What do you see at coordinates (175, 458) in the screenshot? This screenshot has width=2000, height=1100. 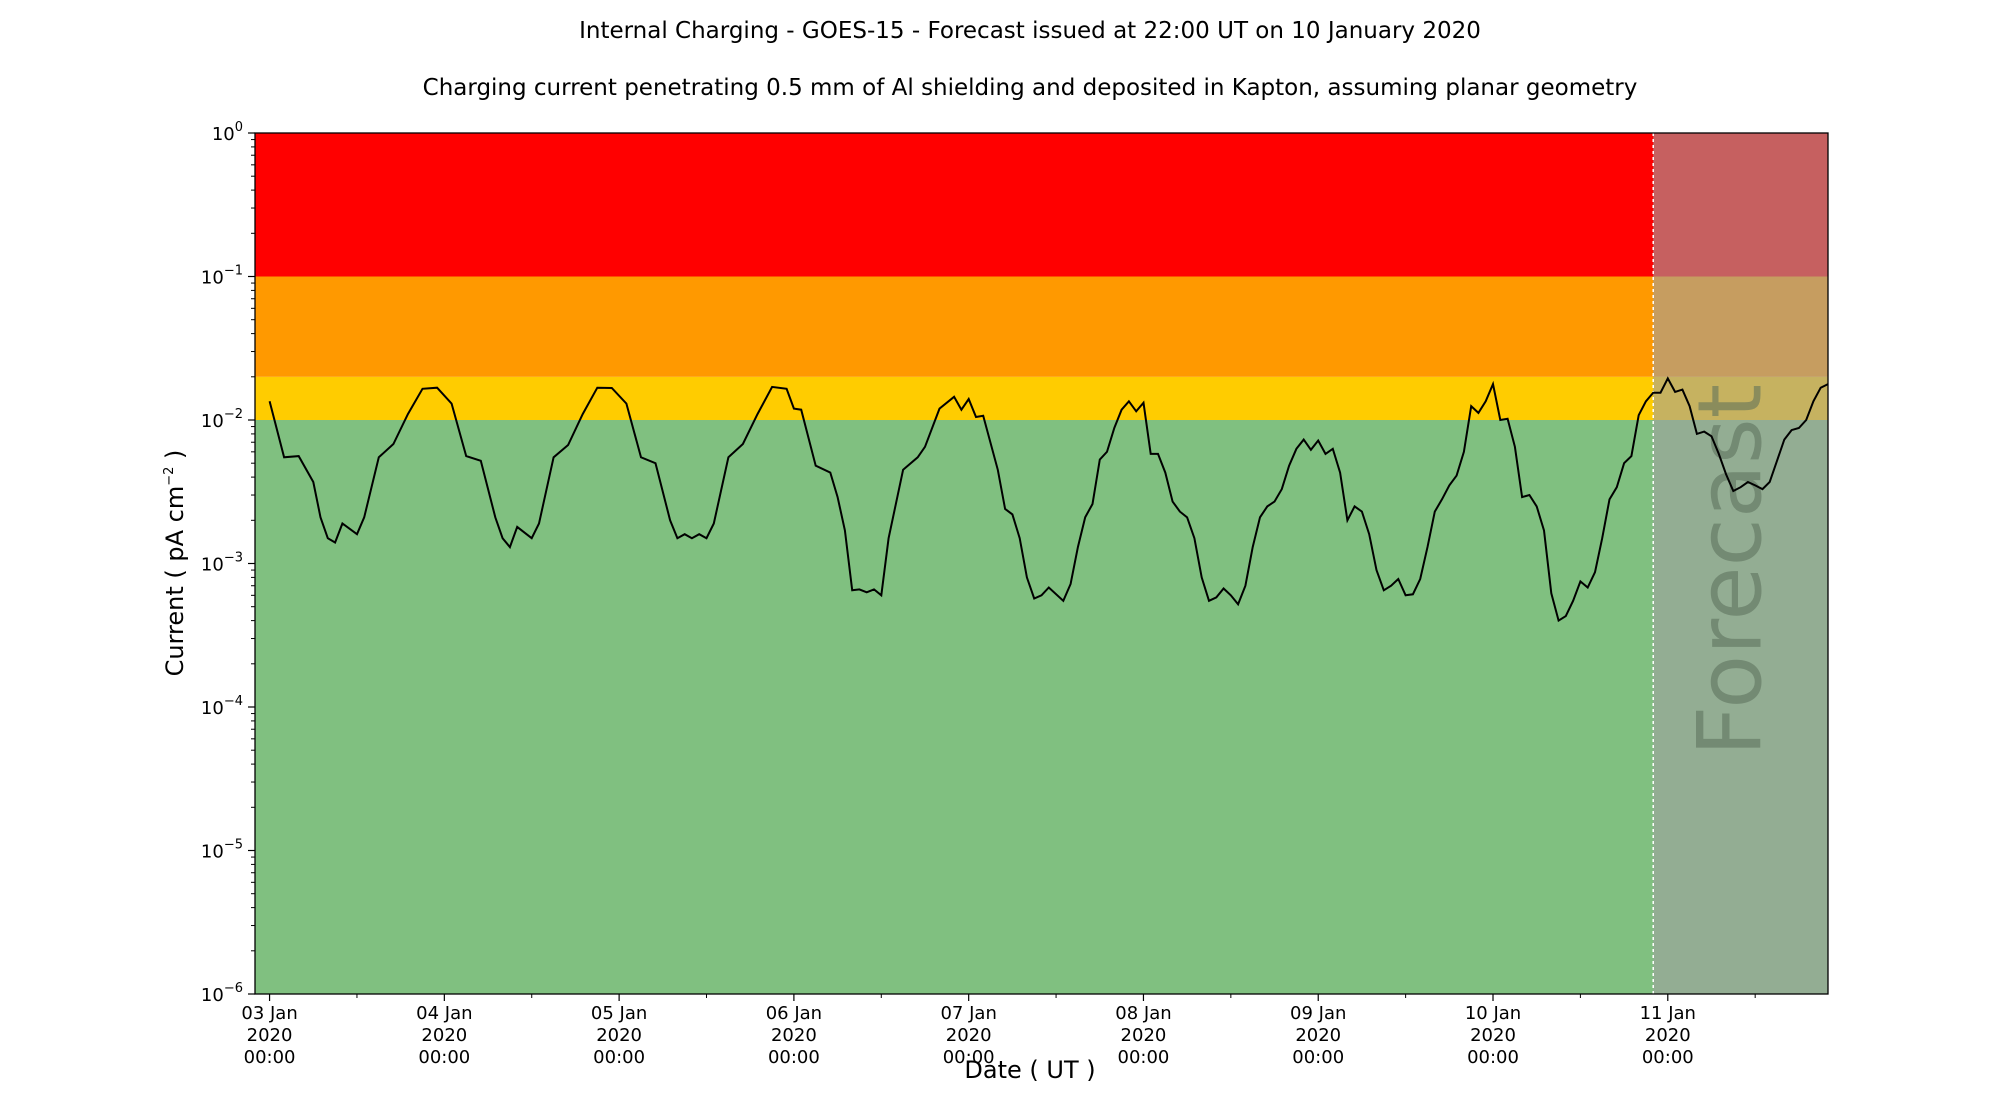 I see `y-axis-label-close: )` at bounding box center [175, 458].